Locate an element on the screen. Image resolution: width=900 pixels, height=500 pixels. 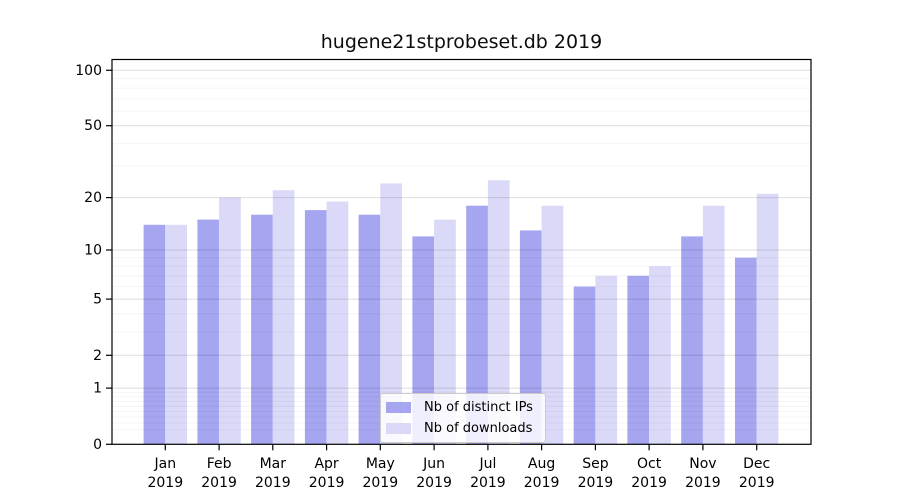
bar-distinct-ips-nov is located at coordinates (692, 340).